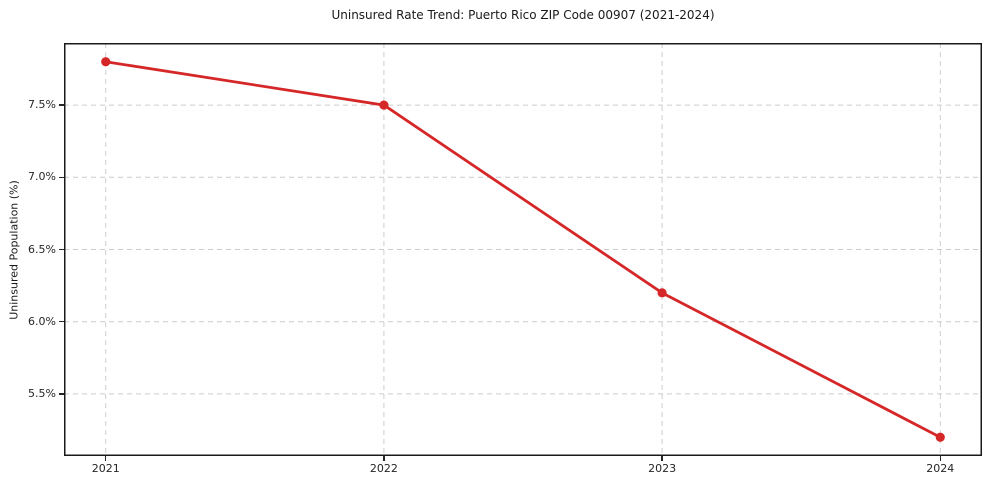 This screenshot has width=989, height=490. I want to click on y-tick-label: 6.5%, so click(42, 249).